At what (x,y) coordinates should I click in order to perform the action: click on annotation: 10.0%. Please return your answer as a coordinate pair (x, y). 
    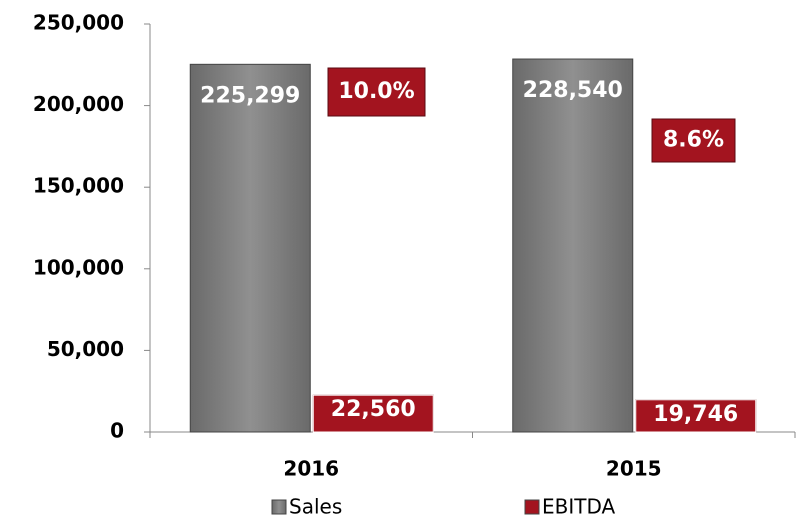
    Looking at the image, I should click on (376, 91).